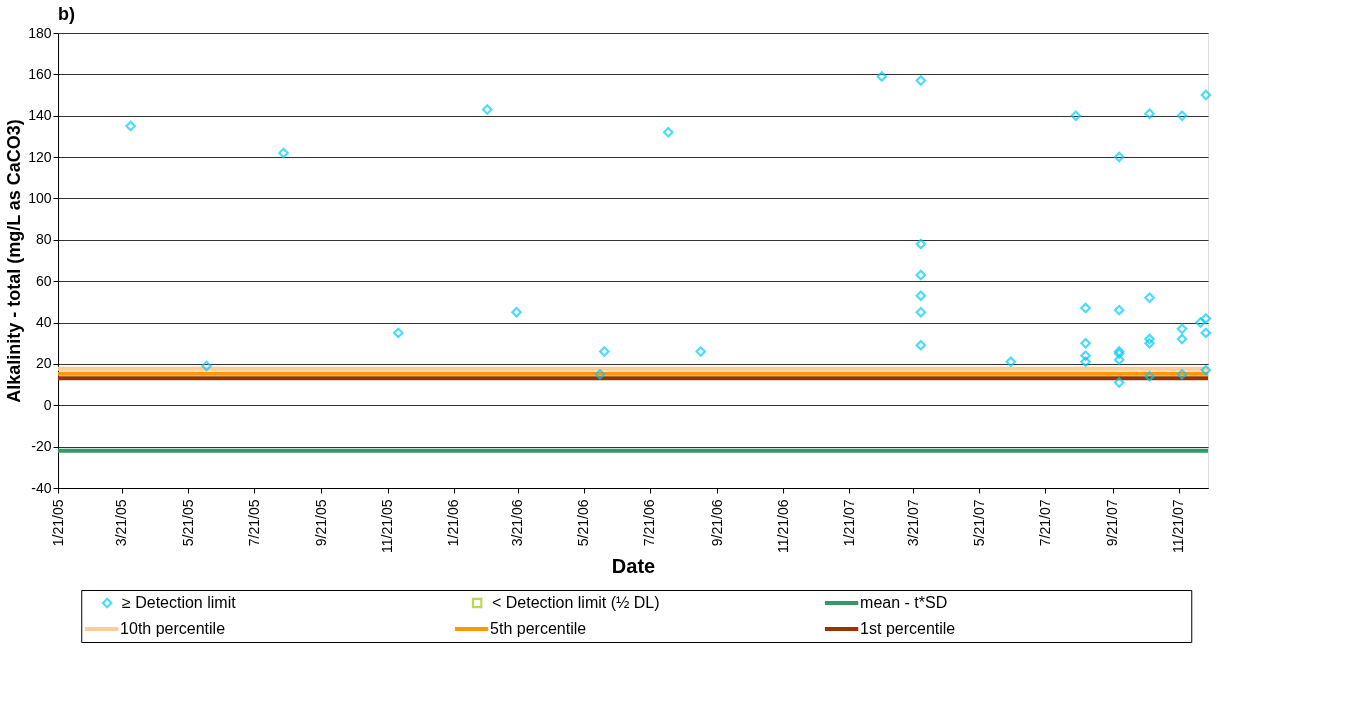  Describe the element at coordinates (43, 239) in the screenshot. I see `y-tick-label: 80` at that location.